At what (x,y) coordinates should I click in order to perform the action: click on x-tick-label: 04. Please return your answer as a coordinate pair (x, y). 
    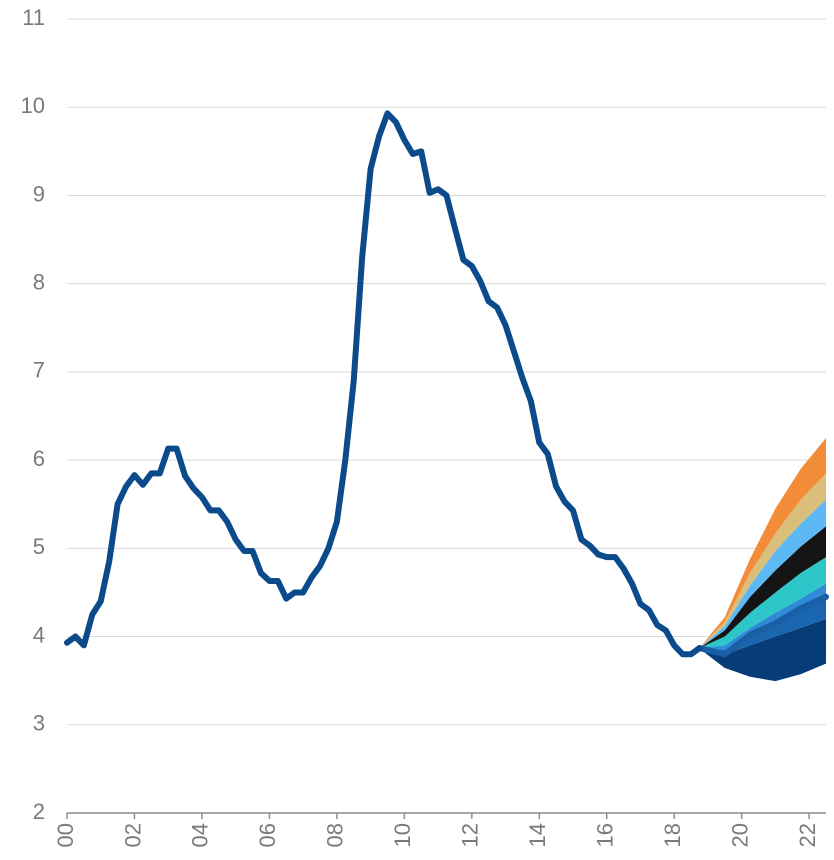
    Looking at the image, I should click on (200, 835).